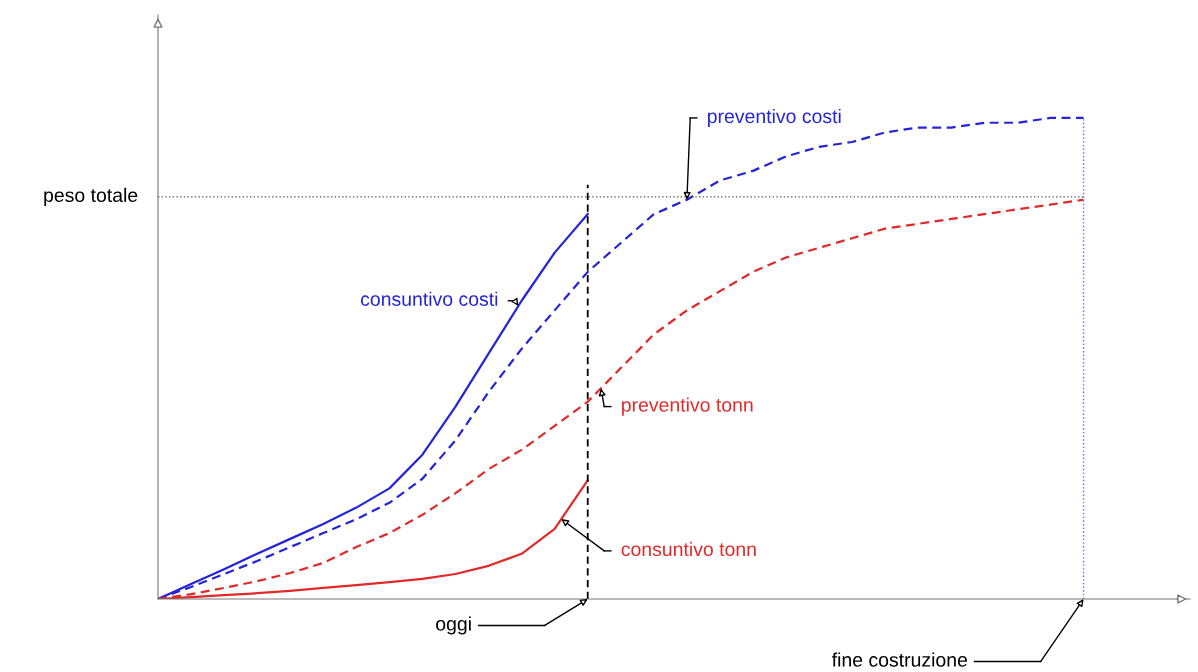 The image size is (1198, 672). I want to click on ref-line-label: peso totale, so click(91, 196).